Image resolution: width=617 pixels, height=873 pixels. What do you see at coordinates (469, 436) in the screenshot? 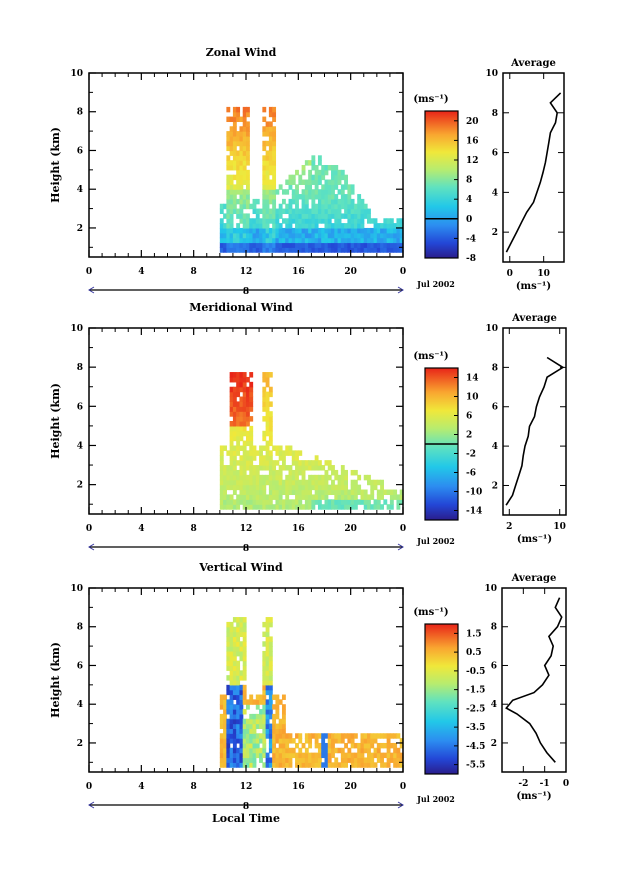
I see `colorbar-tick-label: 2` at bounding box center [469, 436].